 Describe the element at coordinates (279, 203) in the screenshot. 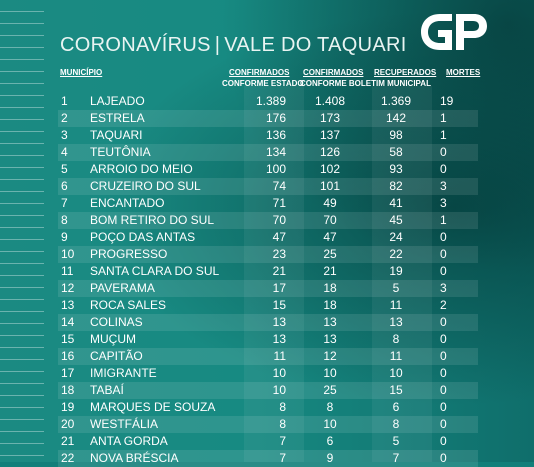

I see `confirmados-estado-cell: 71` at that location.